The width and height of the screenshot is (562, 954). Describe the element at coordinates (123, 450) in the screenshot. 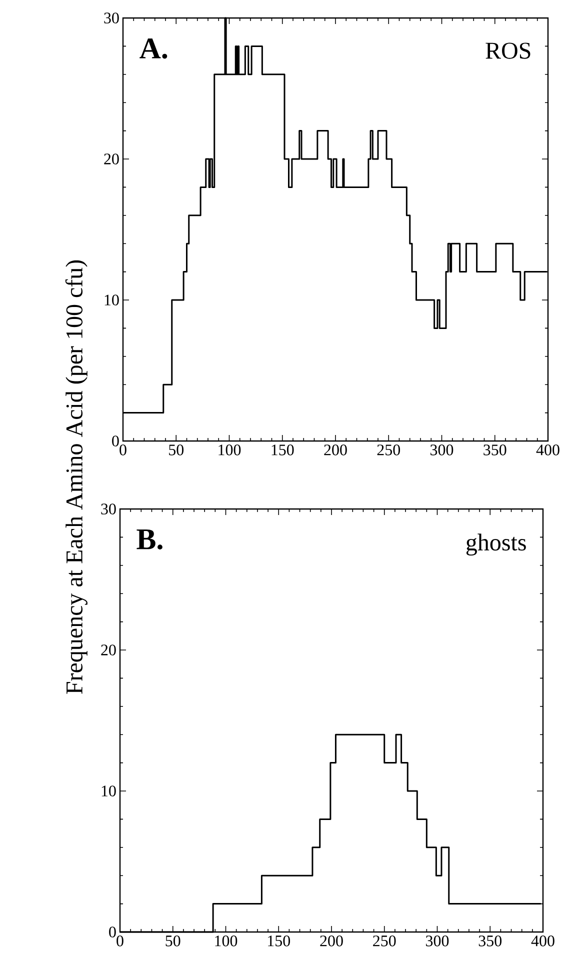

I see `x-tick-label: 0` at that location.